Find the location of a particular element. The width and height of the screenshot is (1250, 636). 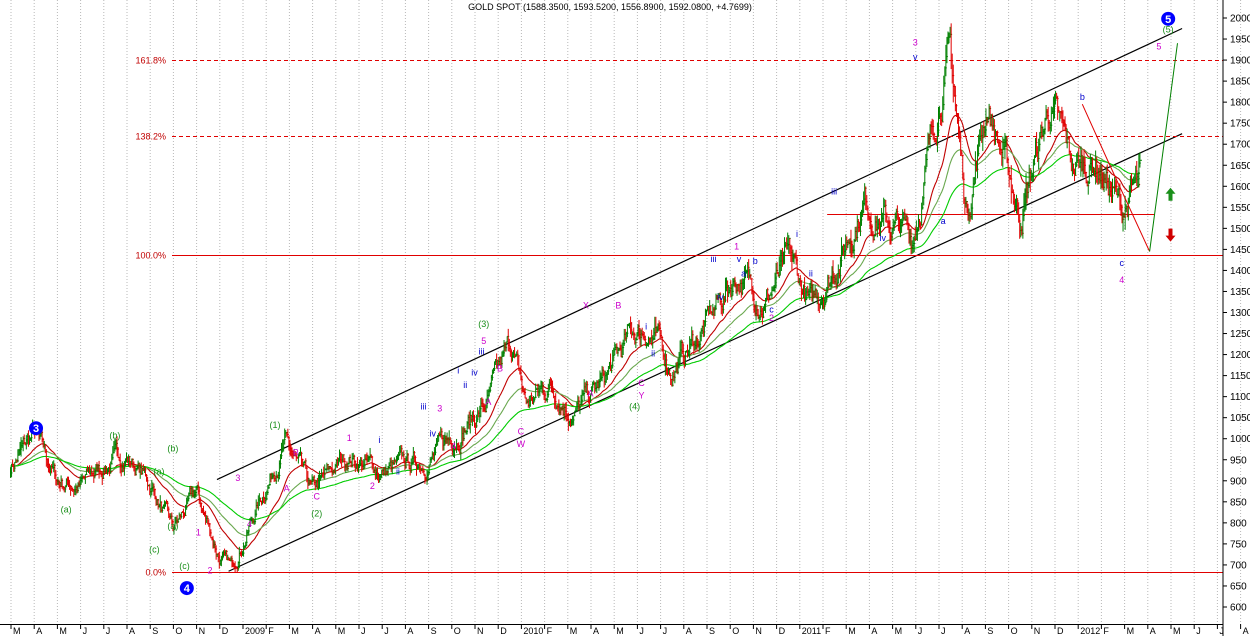

fib-label: 161.8% is located at coordinates (150, 61).